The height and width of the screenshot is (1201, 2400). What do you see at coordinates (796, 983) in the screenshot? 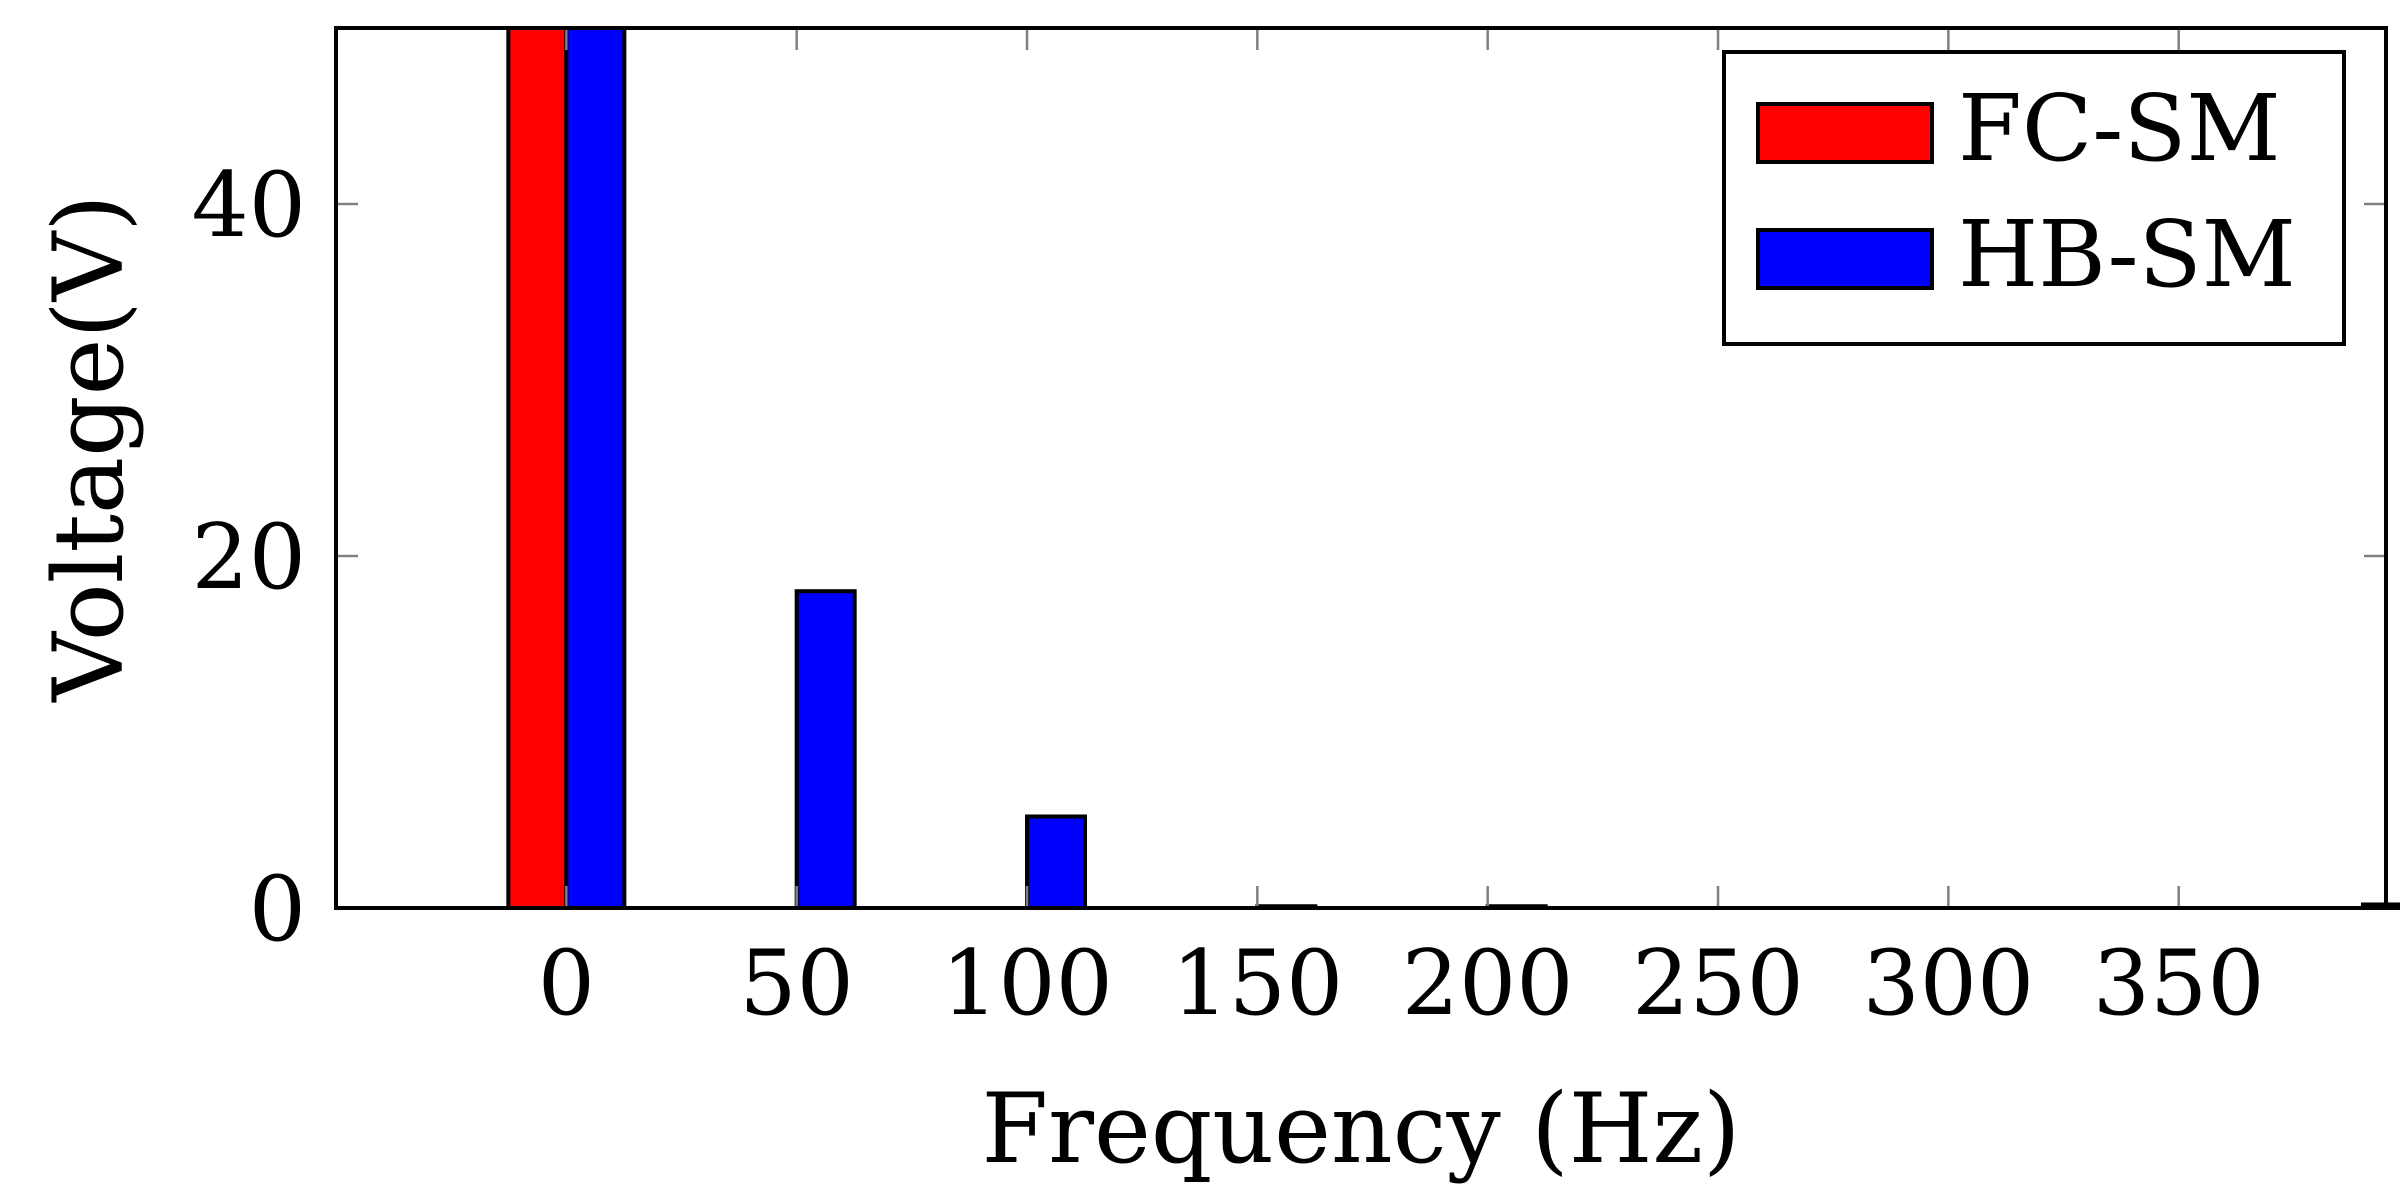
I see `x-tick-label-50: 50` at bounding box center [796, 983].